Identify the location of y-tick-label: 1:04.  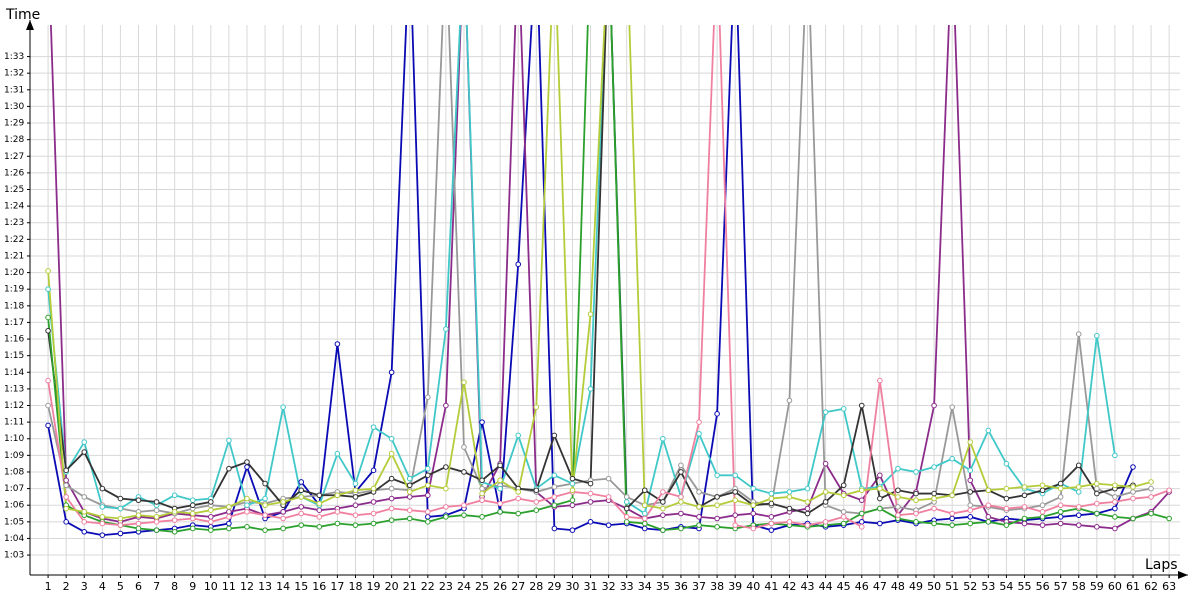
(14, 539).